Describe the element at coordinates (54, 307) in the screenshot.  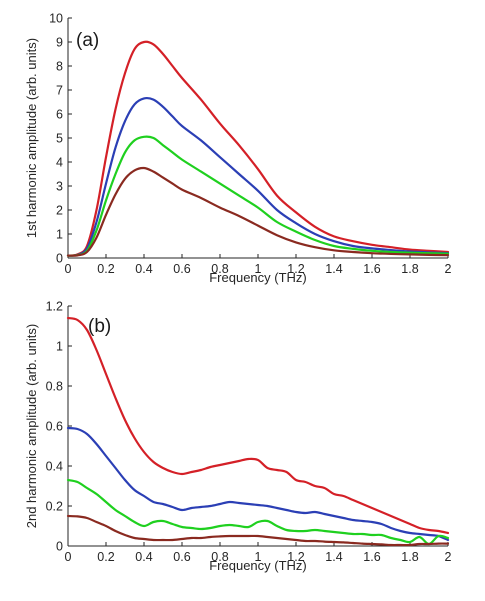
I see `y-tick-label-b: 1.2` at that location.